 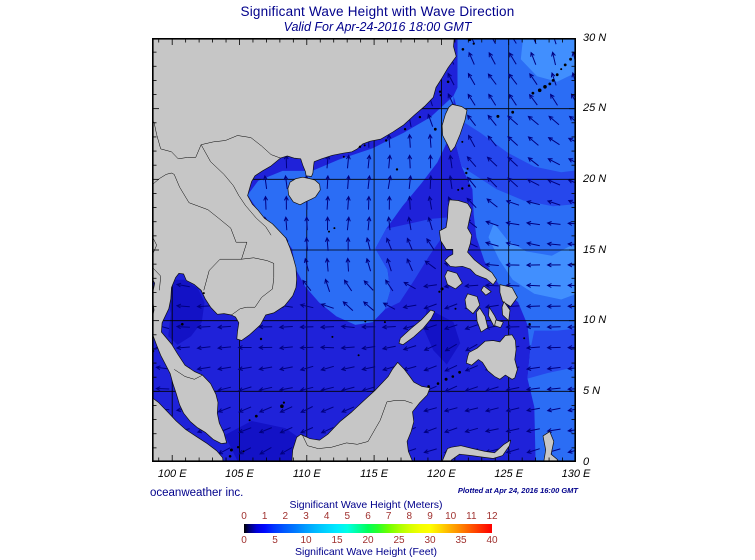 I want to click on lat-label-5N: 5 N, so click(x=592, y=390).